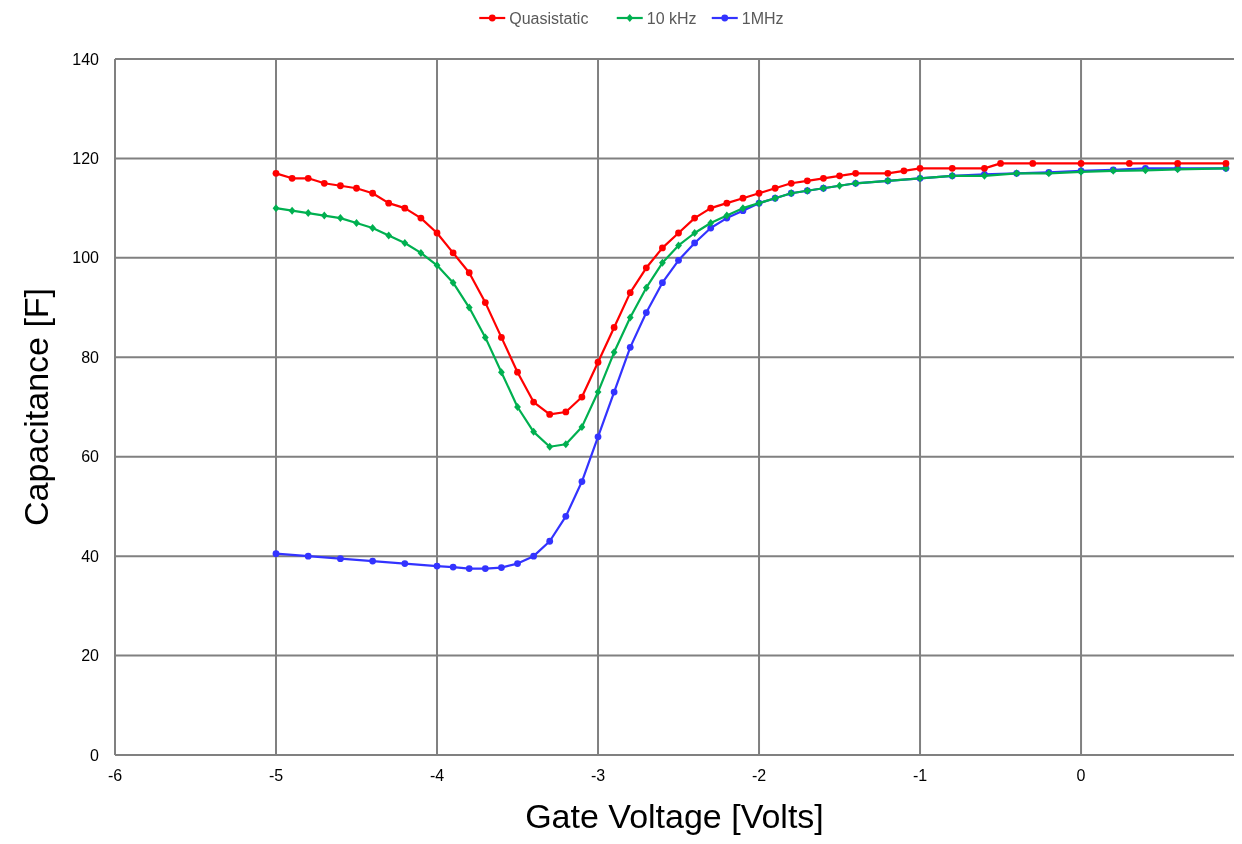 The width and height of the screenshot is (1242, 844). What do you see at coordinates (276, 775) in the screenshot?
I see `x-tick-label: -5` at bounding box center [276, 775].